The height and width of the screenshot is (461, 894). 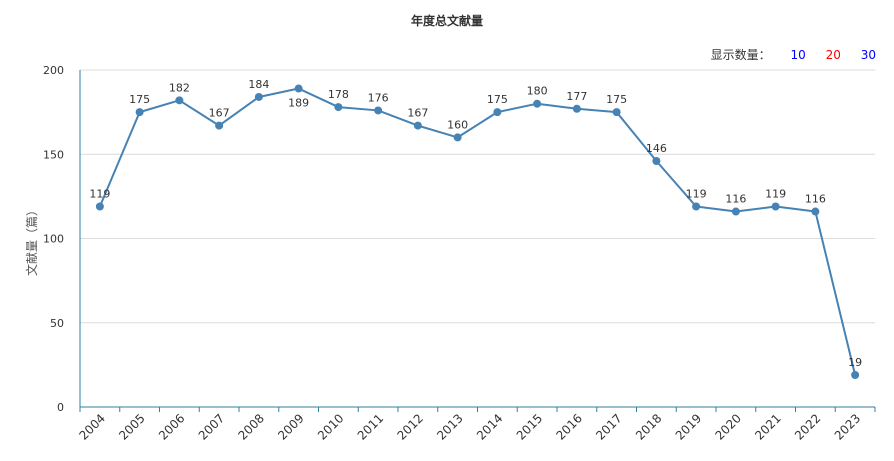 I want to click on data-label: 177, so click(x=576, y=96).